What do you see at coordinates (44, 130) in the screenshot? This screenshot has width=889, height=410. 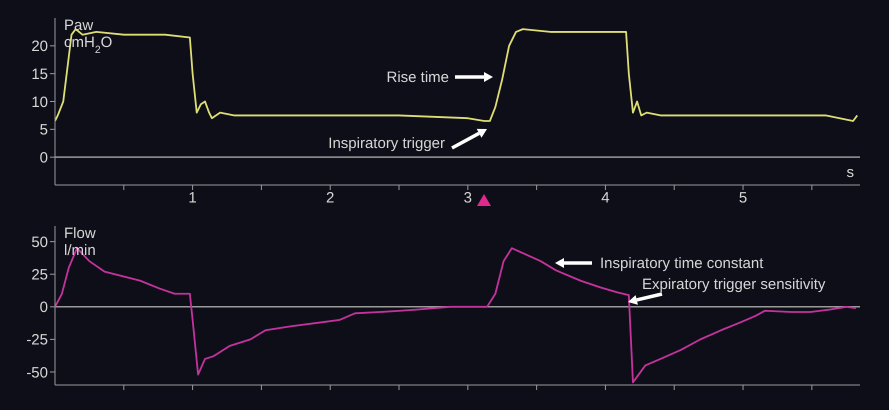 I see `y-tick-label: 5` at bounding box center [44, 130].